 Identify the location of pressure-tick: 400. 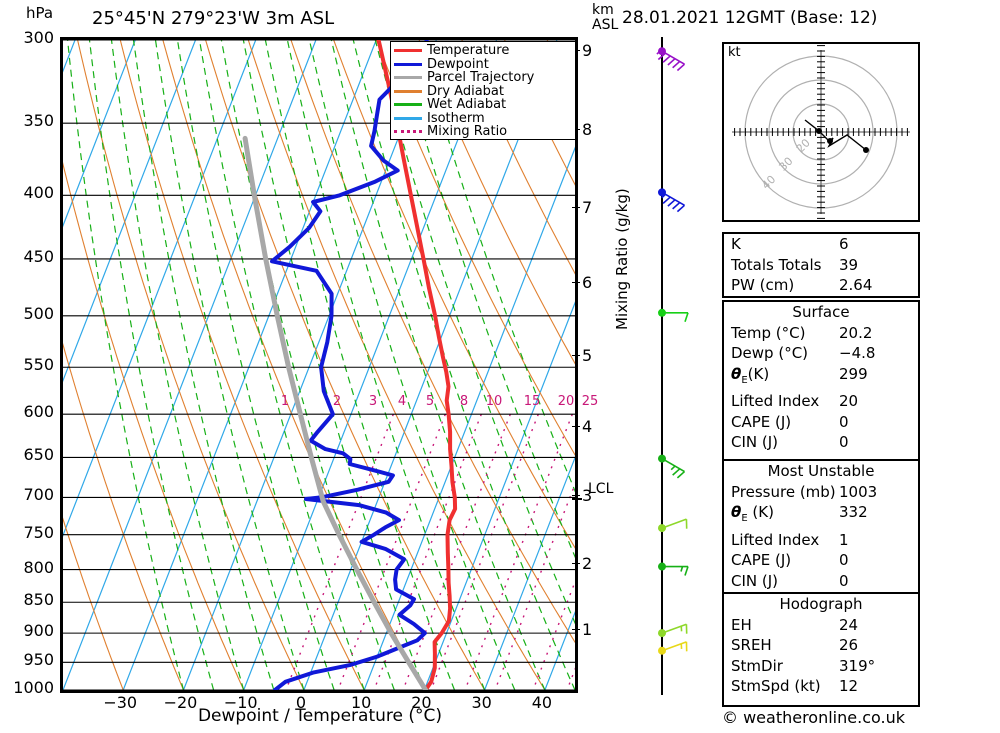
(38, 193).